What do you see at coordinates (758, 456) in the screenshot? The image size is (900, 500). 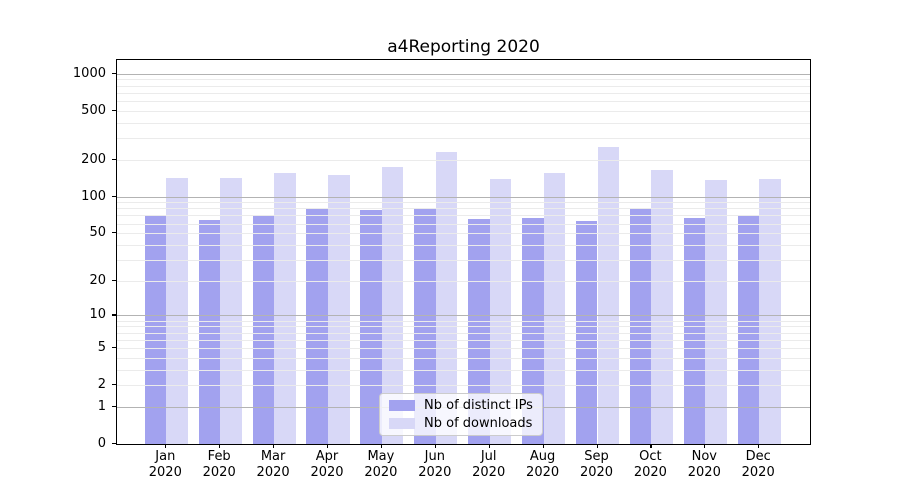 I see `x-tick-month: Dec` at bounding box center [758, 456].